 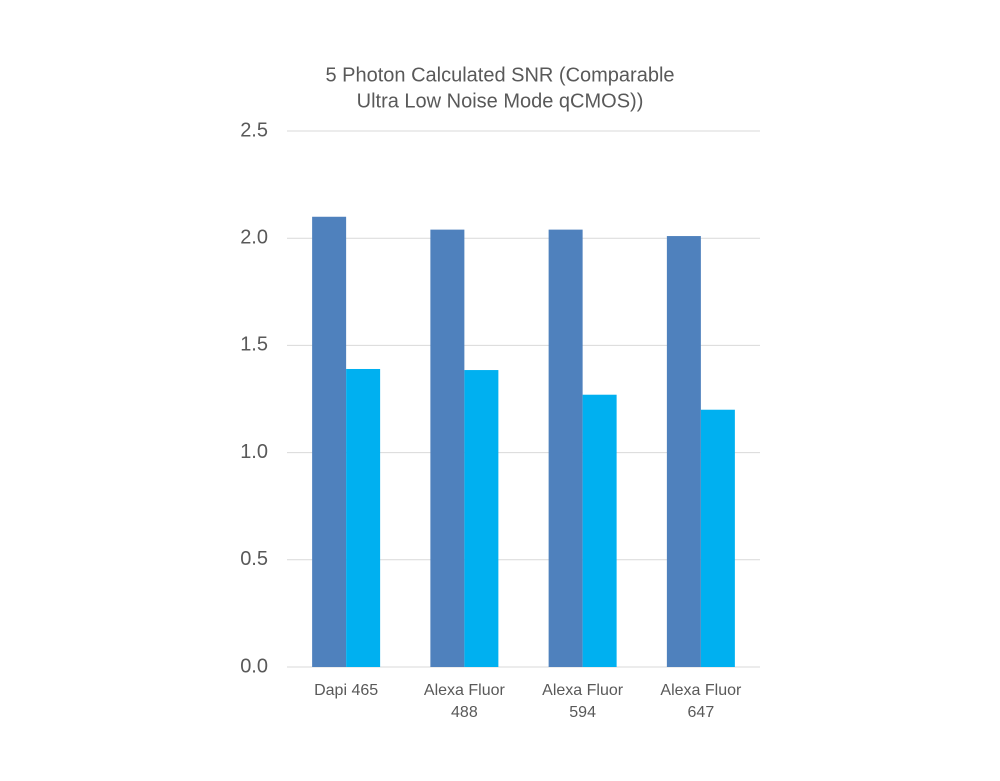 I want to click on x-tick-label: Alexa Fluor 594, so click(x=583, y=701).